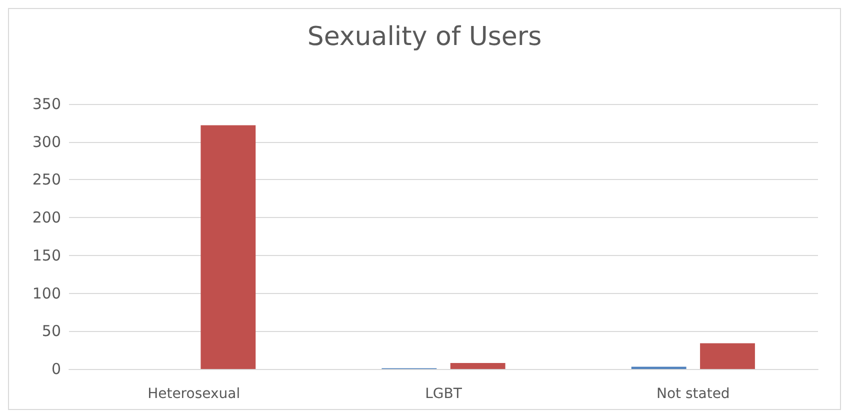 Image resolution: width=849 pixels, height=418 pixels. What do you see at coordinates (51, 331) in the screenshot?
I see `y-tick-label: 50` at bounding box center [51, 331].